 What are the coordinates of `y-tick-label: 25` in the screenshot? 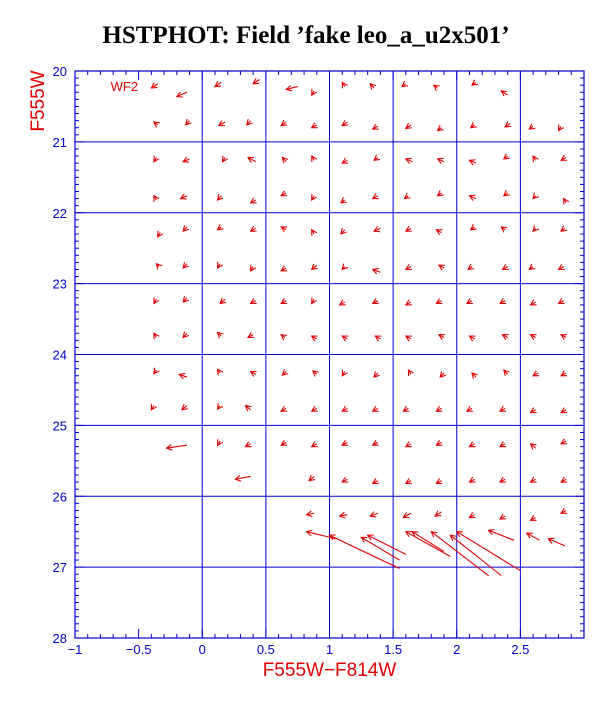 It's located at (60, 425).